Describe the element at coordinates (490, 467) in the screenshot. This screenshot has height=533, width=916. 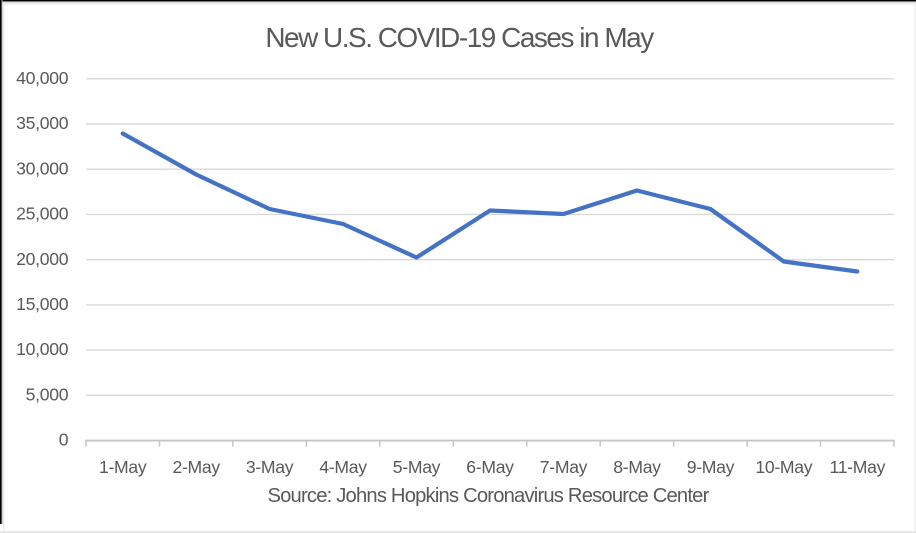
I see `svg-text: 6-May` at that location.